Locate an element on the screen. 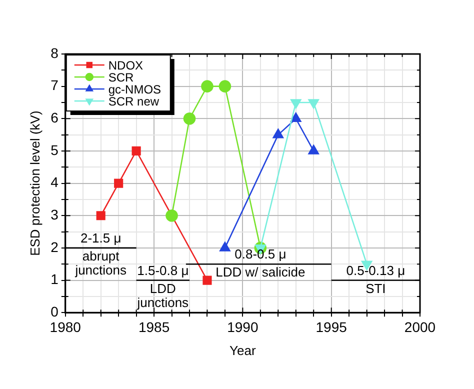 This screenshot has height=389, width=474. x-tick-label: 2000 is located at coordinates (420, 326).